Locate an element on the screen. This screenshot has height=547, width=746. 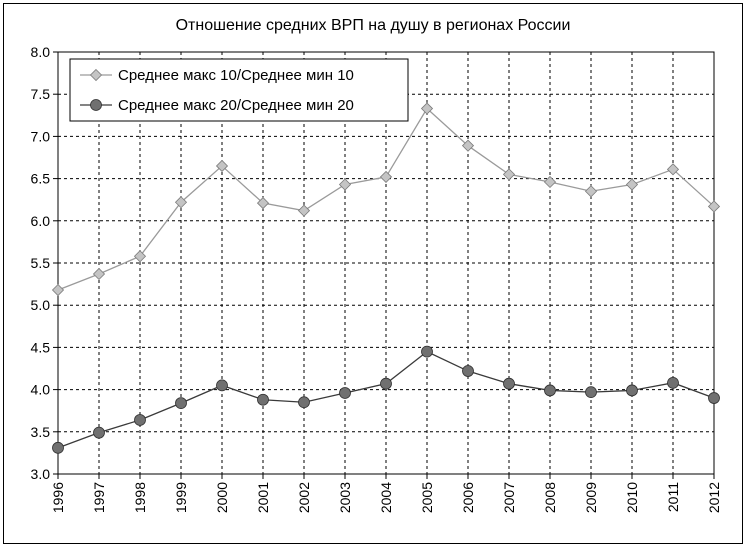
y-tick-label: 7.0 is located at coordinates (41, 136).